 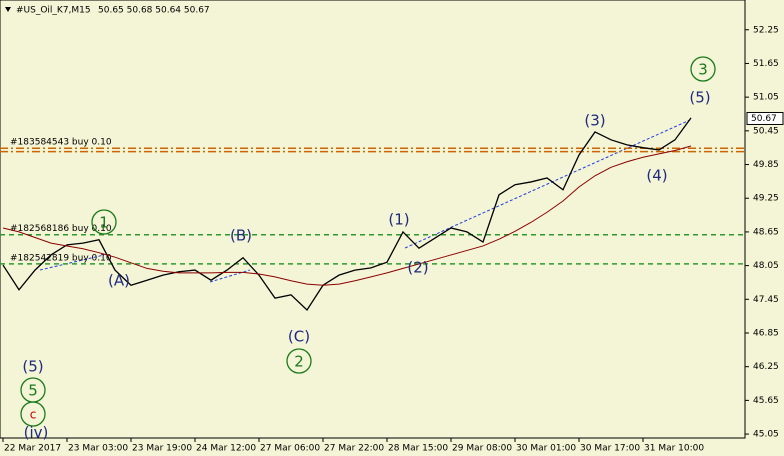 What do you see at coordinates (398, 220) in the screenshot?
I see `wave-label: (1)` at bounding box center [398, 220].